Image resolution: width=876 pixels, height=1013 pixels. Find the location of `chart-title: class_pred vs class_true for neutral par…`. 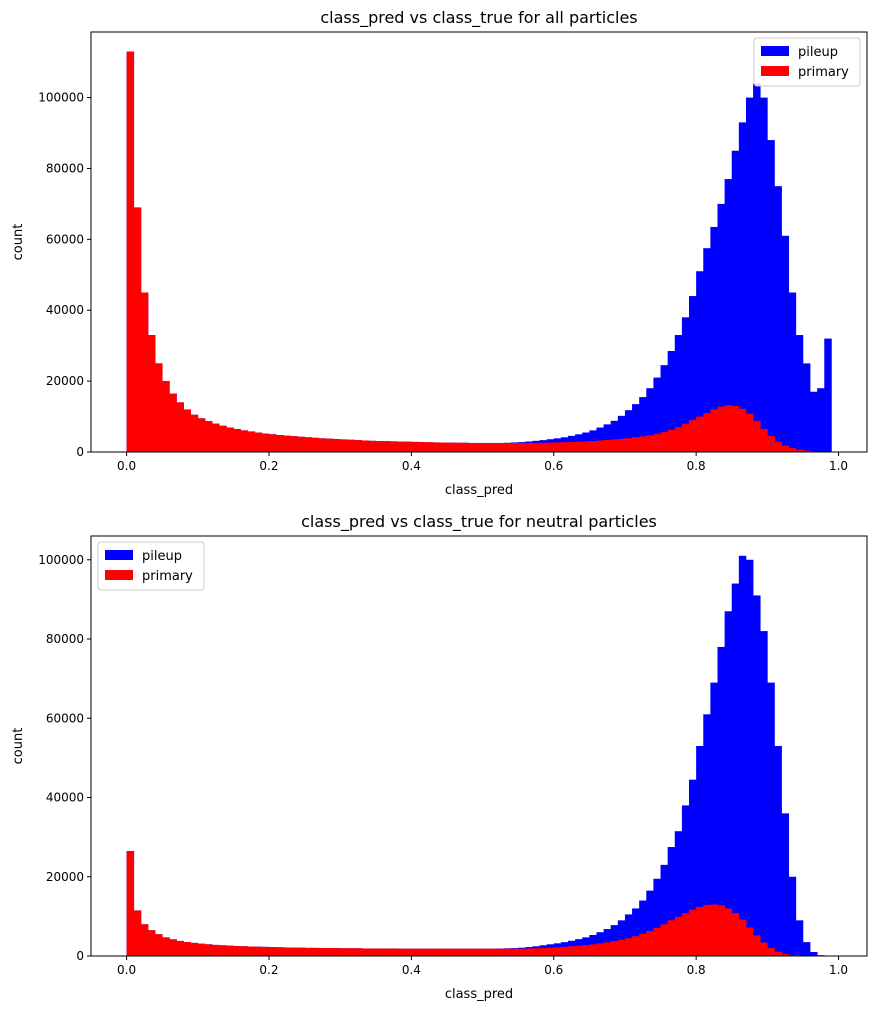

chart-title: class_pred vs class_true for neutral par… is located at coordinates (479, 522).